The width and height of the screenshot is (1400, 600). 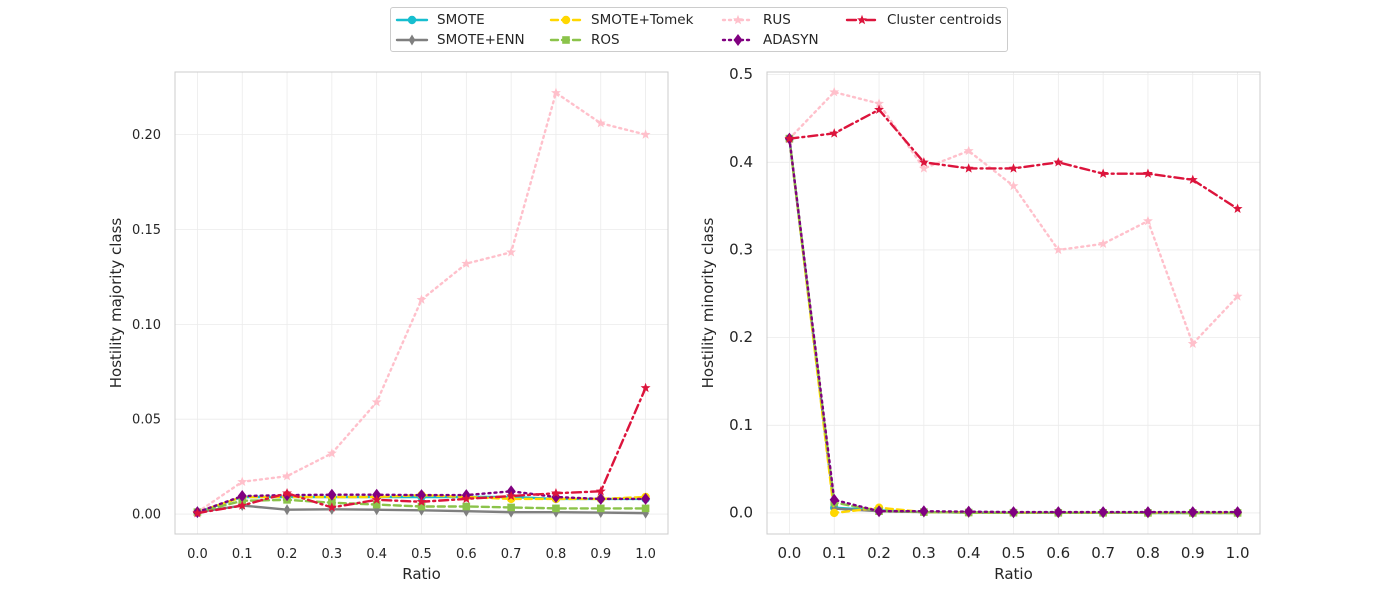 I want to click on x-tick-label: 0.7, so click(x=511, y=554).